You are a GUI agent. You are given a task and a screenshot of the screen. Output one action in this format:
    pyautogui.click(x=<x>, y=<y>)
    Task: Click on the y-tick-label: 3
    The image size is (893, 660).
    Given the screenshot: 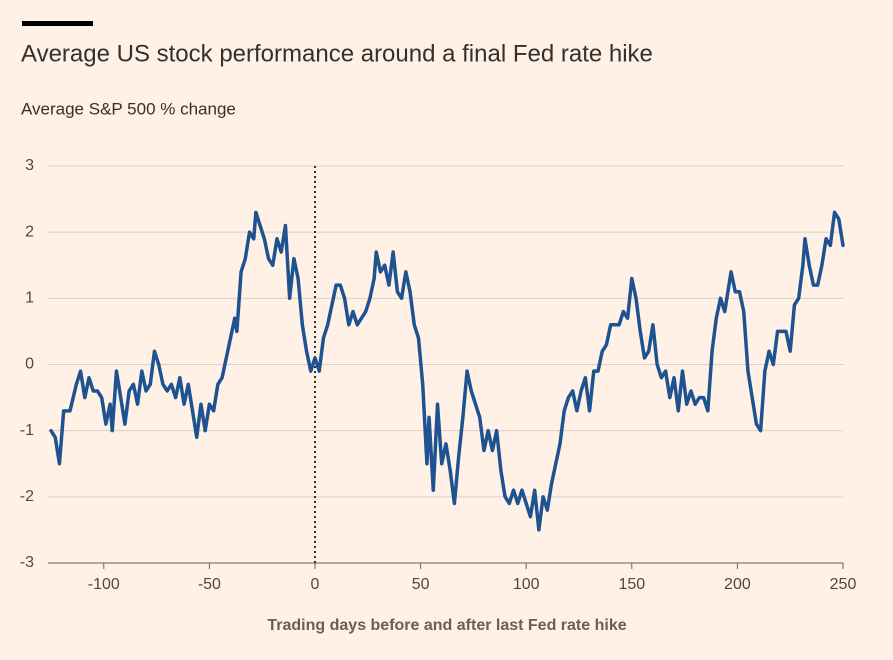 What is the action you would take?
    pyautogui.click(x=29, y=165)
    